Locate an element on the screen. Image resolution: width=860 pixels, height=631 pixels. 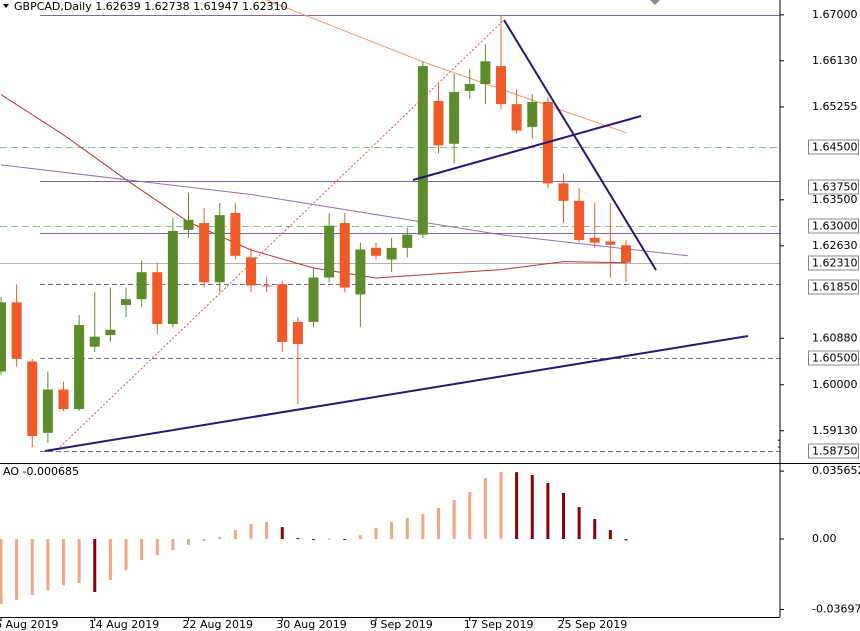
price-label: 1.61850 is located at coordinates (835, 287).